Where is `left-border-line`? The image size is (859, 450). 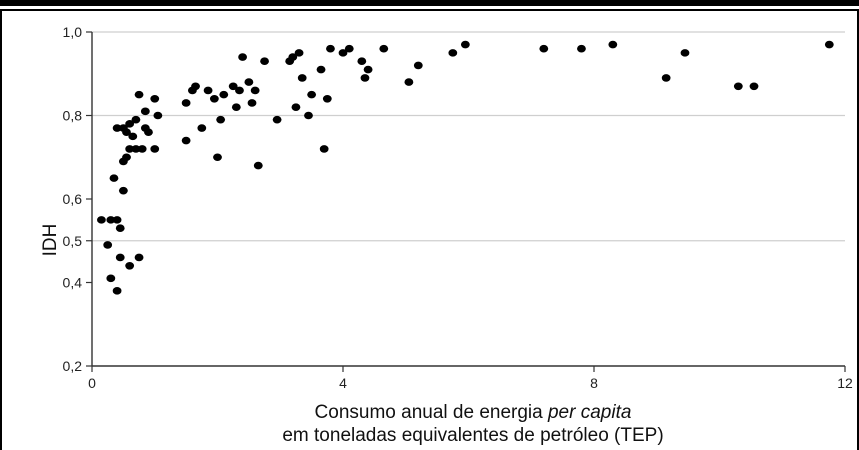
left-border-line is located at coordinates (1, 229).